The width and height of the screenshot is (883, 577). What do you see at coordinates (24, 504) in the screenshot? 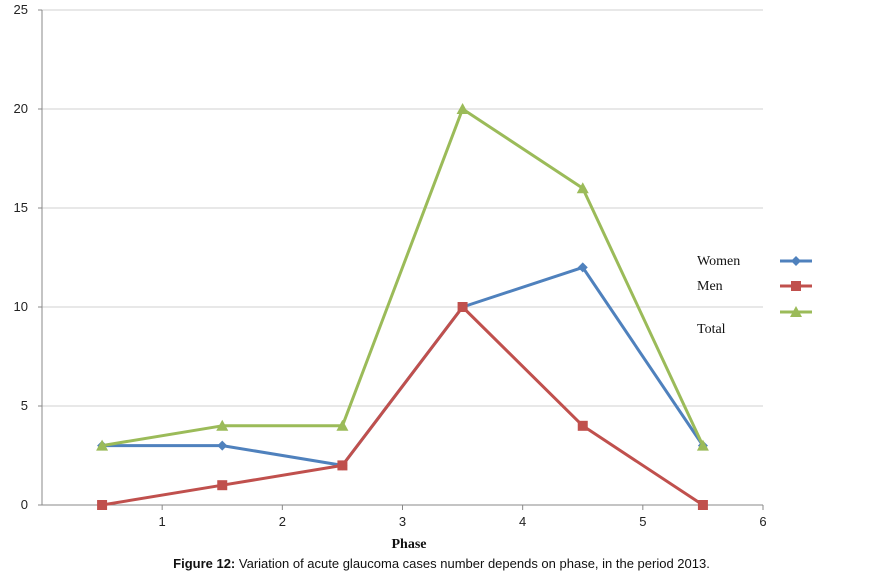
I see `y-tick-label: 0` at bounding box center [24, 504].